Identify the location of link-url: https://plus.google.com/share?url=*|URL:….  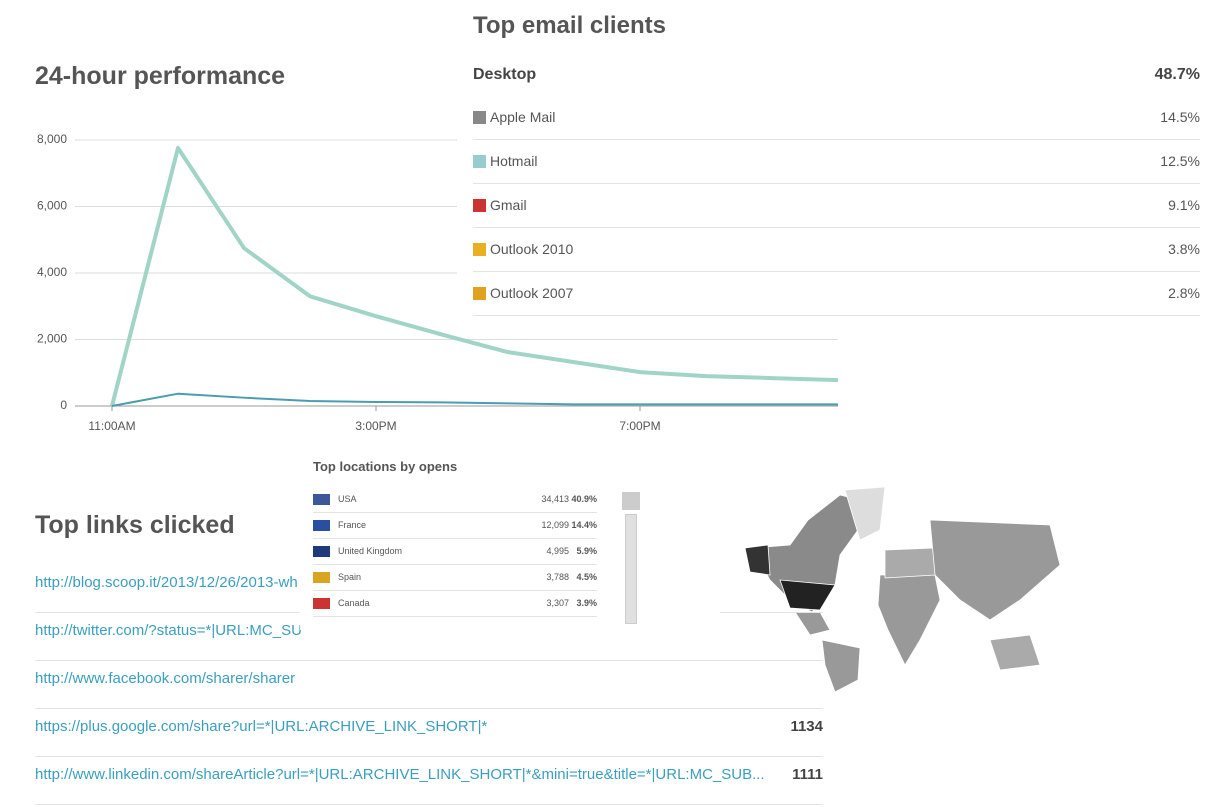
(261, 726).